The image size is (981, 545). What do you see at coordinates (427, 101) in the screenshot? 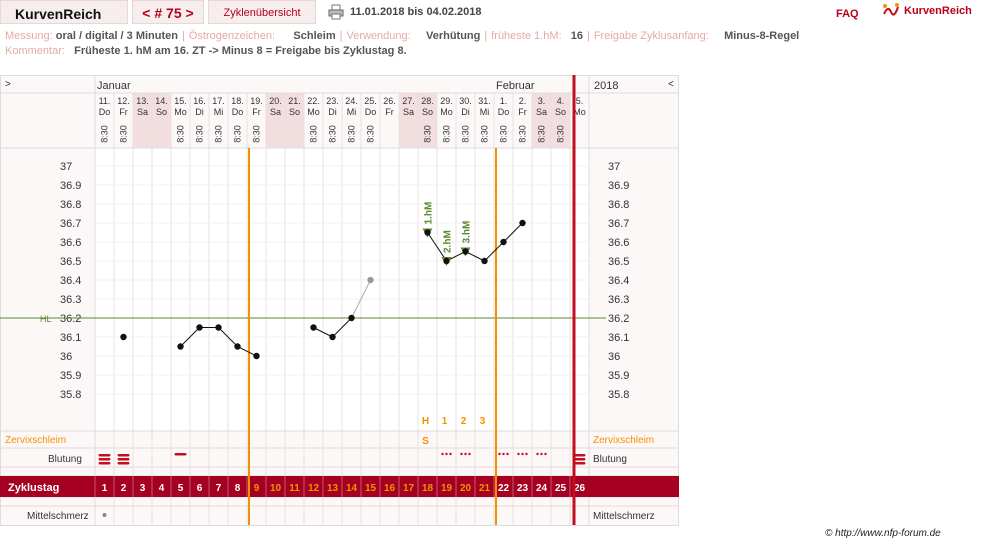
I see `day-number: 28.` at bounding box center [427, 101].